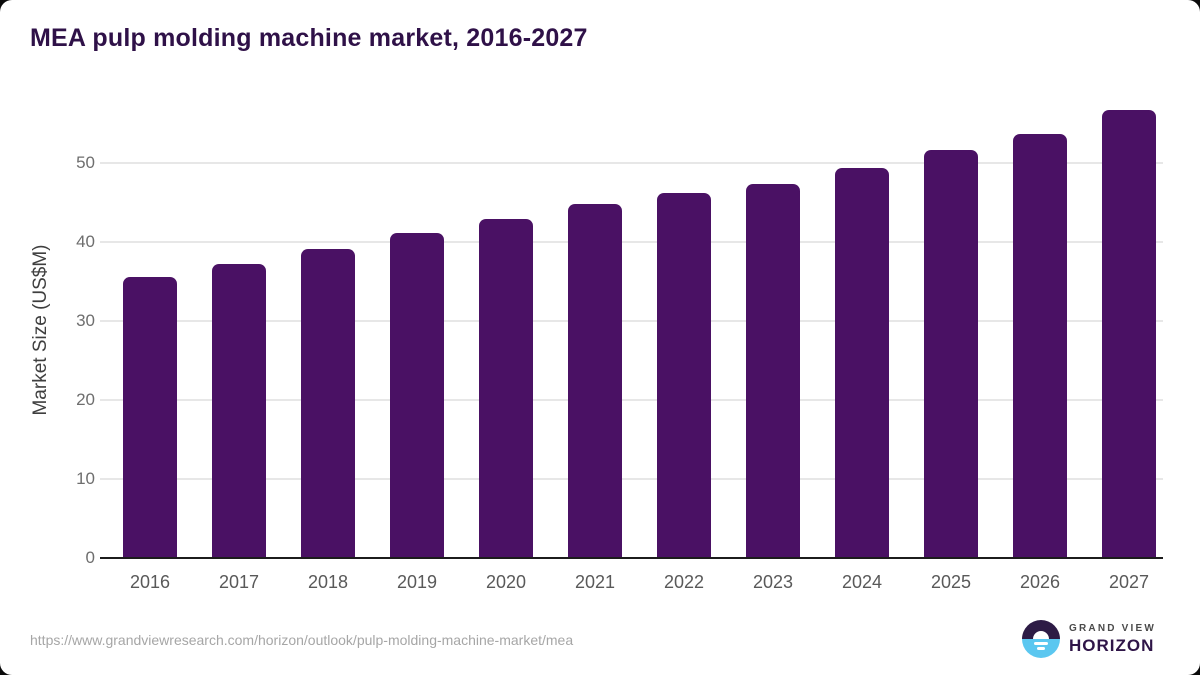  I want to click on bar-2021, so click(595, 381).